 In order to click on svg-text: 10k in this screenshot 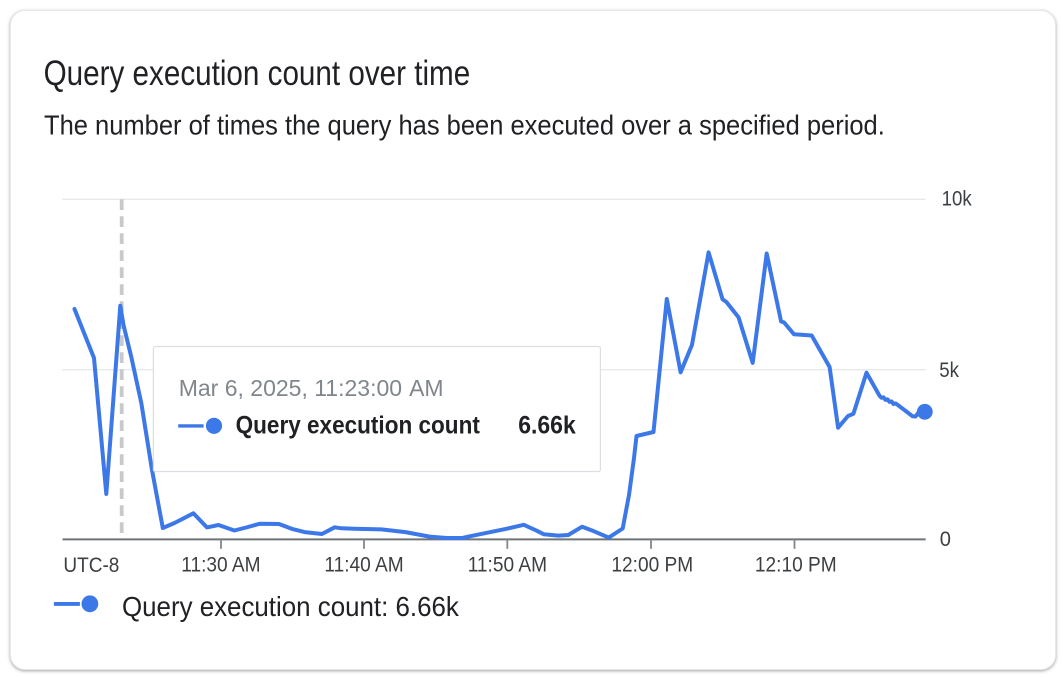, I will do `click(957, 198)`.